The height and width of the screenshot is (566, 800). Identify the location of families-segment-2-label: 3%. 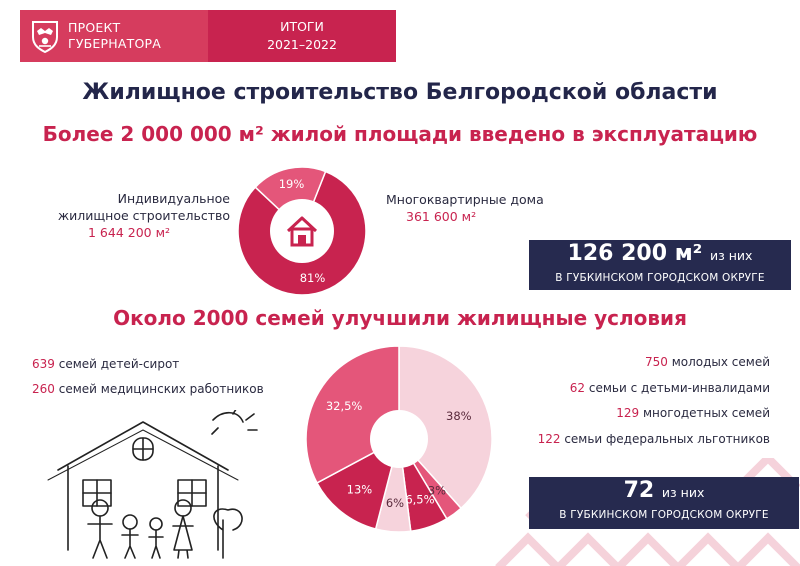
(437, 491).